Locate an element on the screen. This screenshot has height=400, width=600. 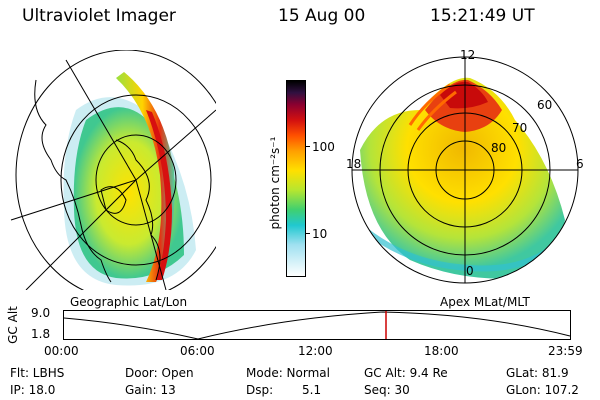
mlt-label-12: 12 is located at coordinates (468, 55).